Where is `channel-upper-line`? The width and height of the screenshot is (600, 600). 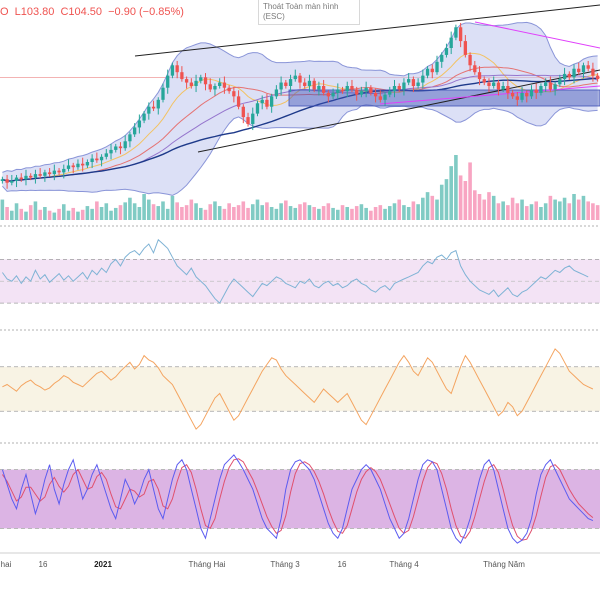 channel-upper-line is located at coordinates (367, 30).